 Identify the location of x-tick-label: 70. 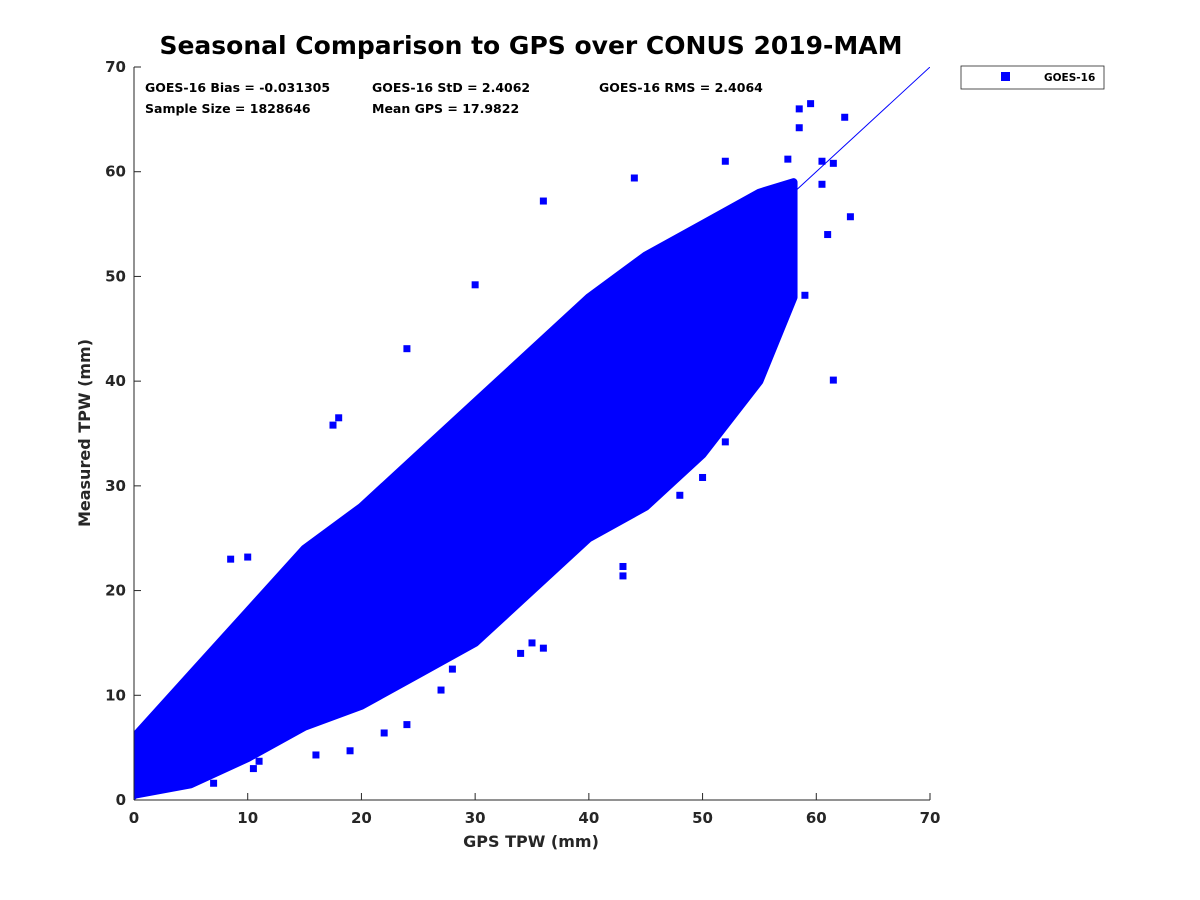
(930, 818).